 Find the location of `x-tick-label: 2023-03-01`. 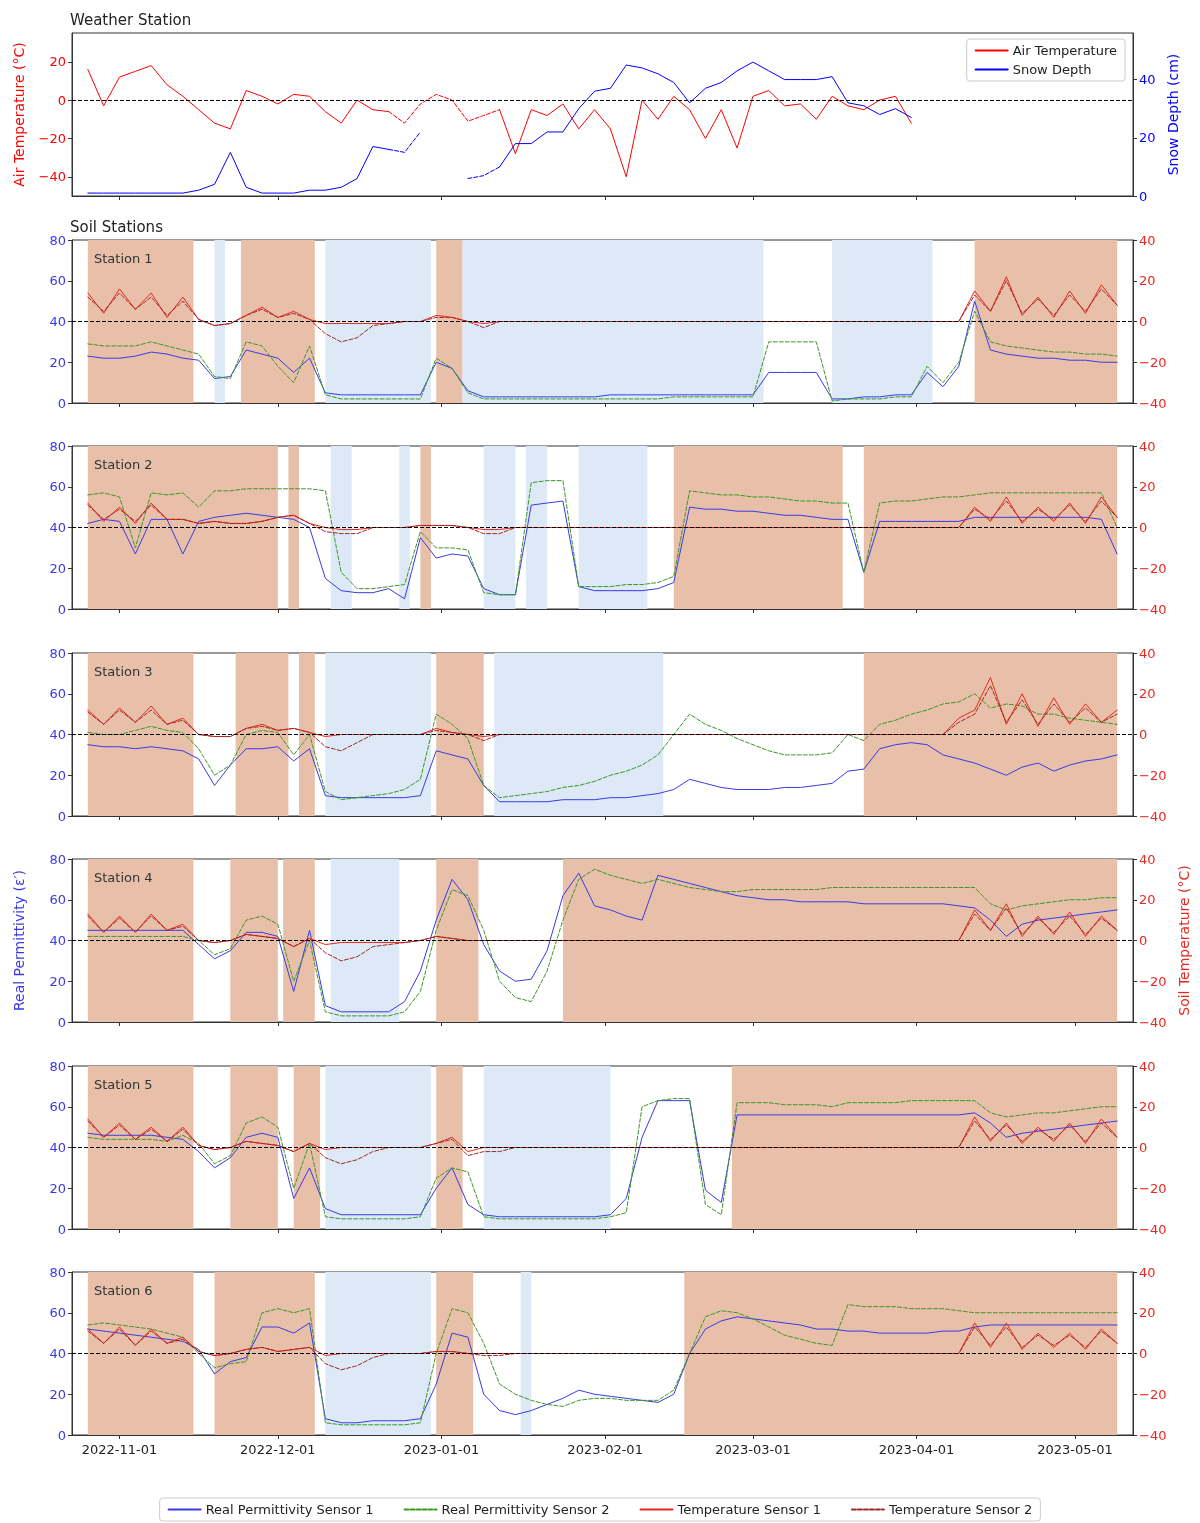

x-tick-label: 2023-03-01 is located at coordinates (753, 1449).